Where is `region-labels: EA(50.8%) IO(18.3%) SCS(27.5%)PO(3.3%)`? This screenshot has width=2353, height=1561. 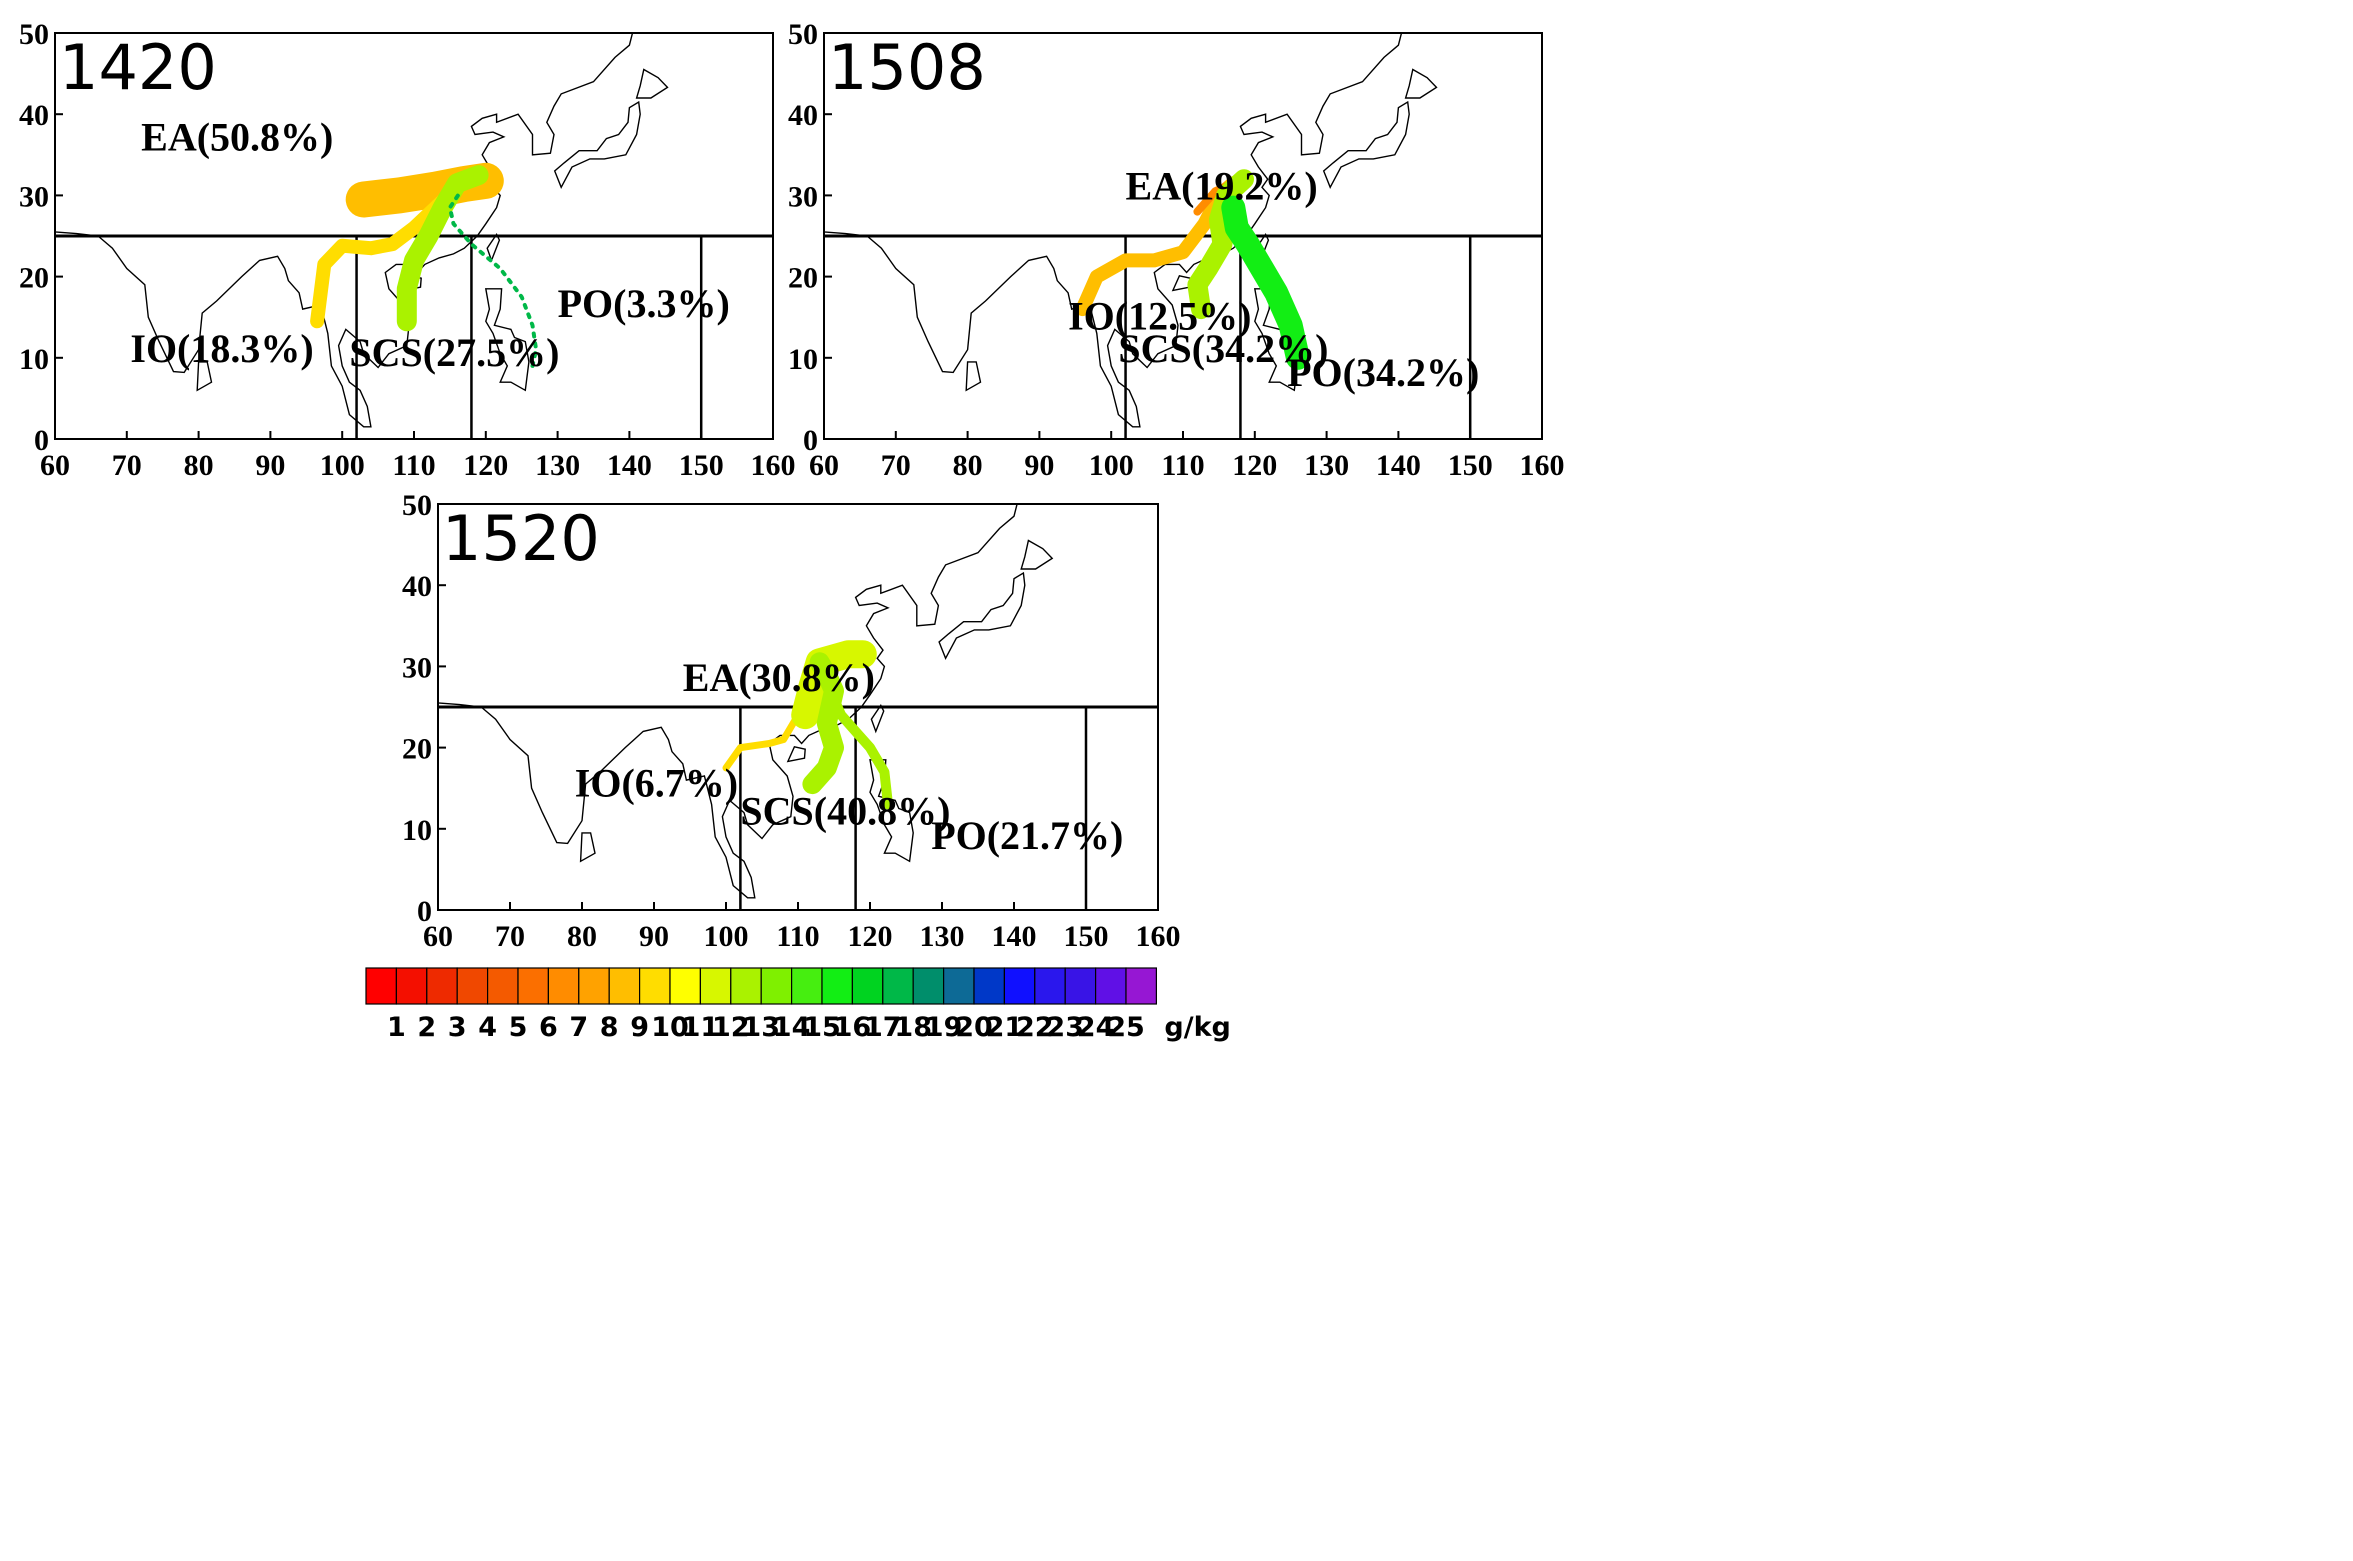
region-labels: EA(50.8%) IO(18.3%) SCS(27.5%)PO(3.3%) is located at coordinates (429, 245).